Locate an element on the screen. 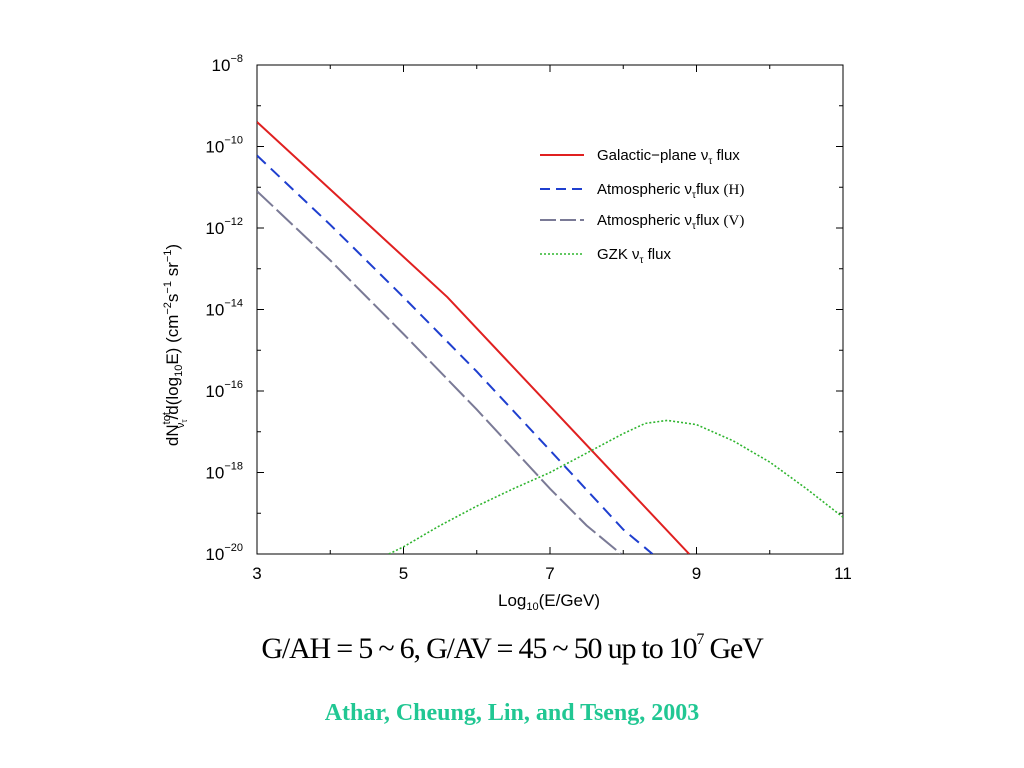 The height and width of the screenshot is (768, 1024). y-tick-label: 10−20 is located at coordinates (224, 553).